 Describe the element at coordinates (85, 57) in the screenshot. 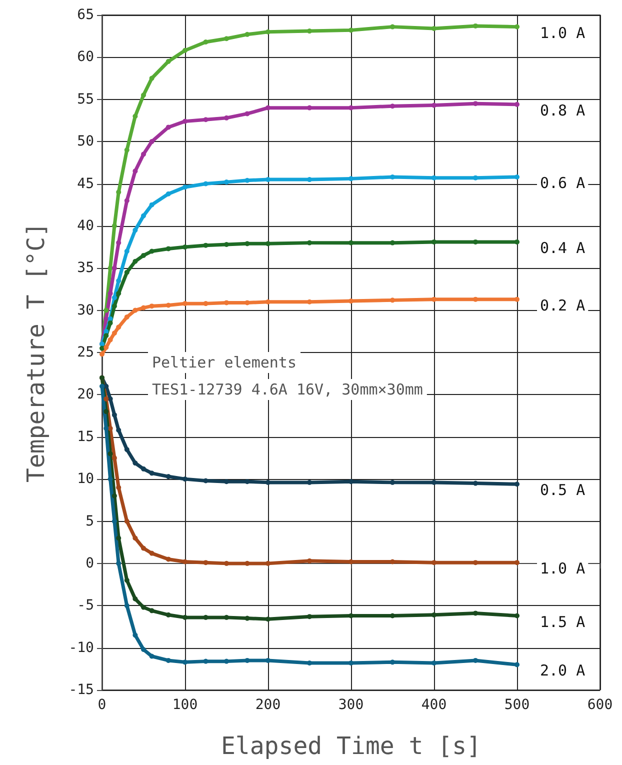

I see `y-tick-label: 60` at that location.